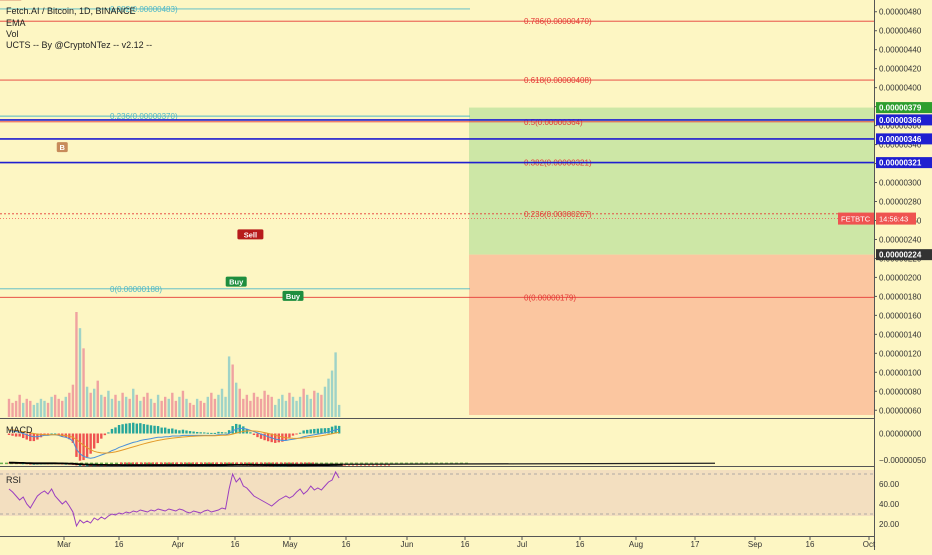 Image resolution: width=932 pixels, height=555 pixels. What do you see at coordinates (671, 335) in the screenshot?
I see `loss-zone` at bounding box center [671, 335].